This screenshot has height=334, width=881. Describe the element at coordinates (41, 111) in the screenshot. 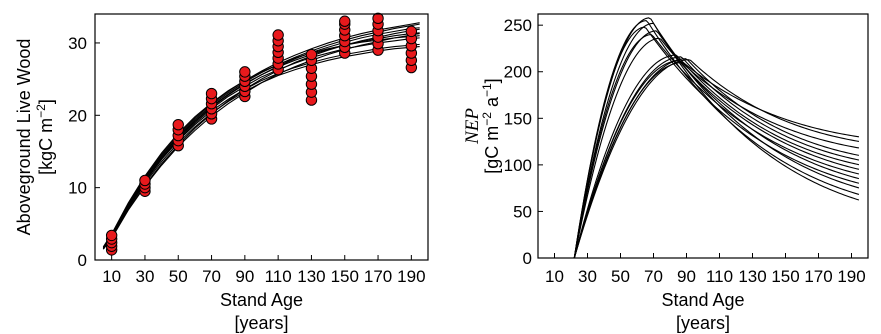

I see `left-y-units-sup: −2` at that location.